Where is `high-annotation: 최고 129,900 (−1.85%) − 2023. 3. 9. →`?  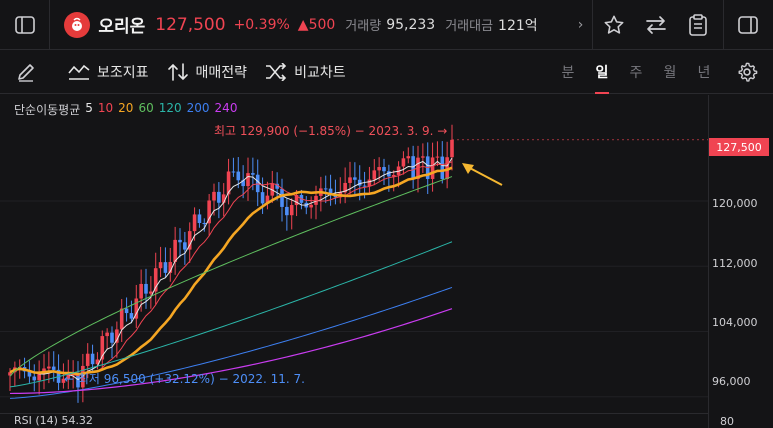
high-annotation: 최고 129,900 (−1.85%) − 2023. 3. 9. → is located at coordinates (330, 130).